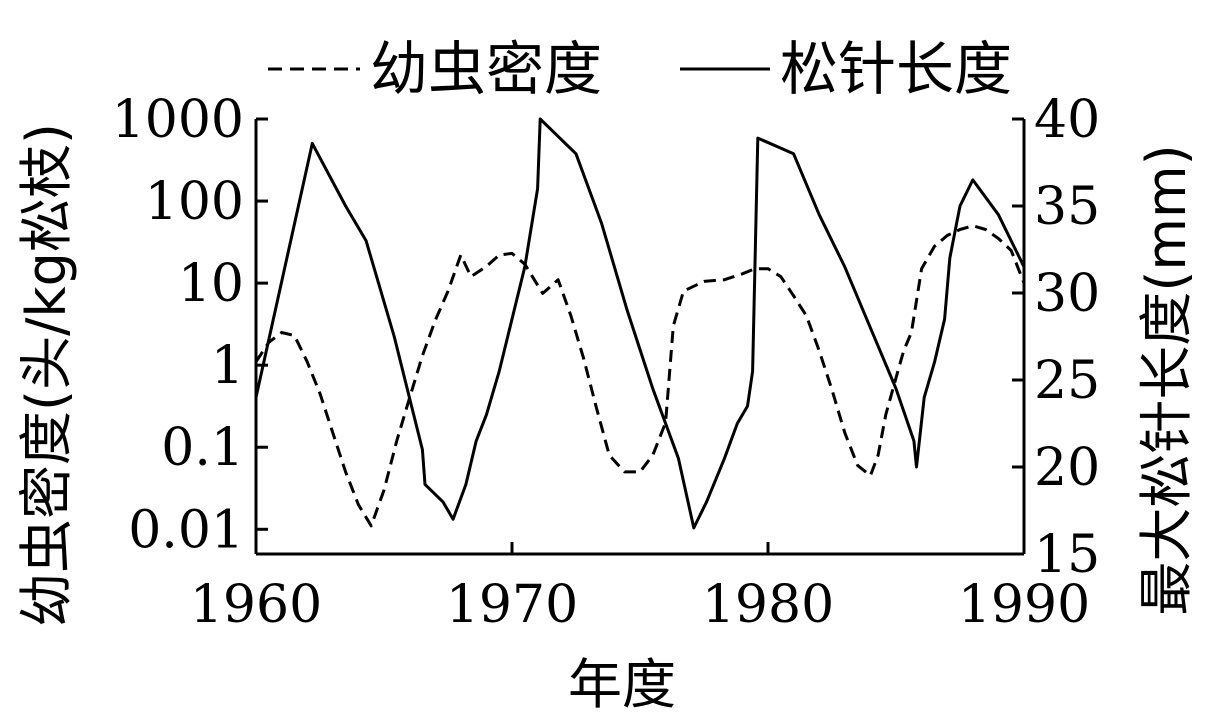 This screenshot has height=725, width=1211. Describe the element at coordinates (46, 375) in the screenshot. I see `y-axis-left-label: 幼虫密度(头/kg松枝)` at that location.